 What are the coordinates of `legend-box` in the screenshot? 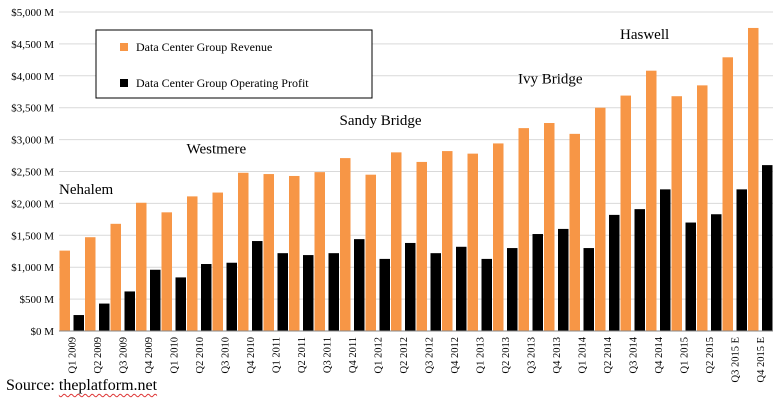 It's located at (234, 64).